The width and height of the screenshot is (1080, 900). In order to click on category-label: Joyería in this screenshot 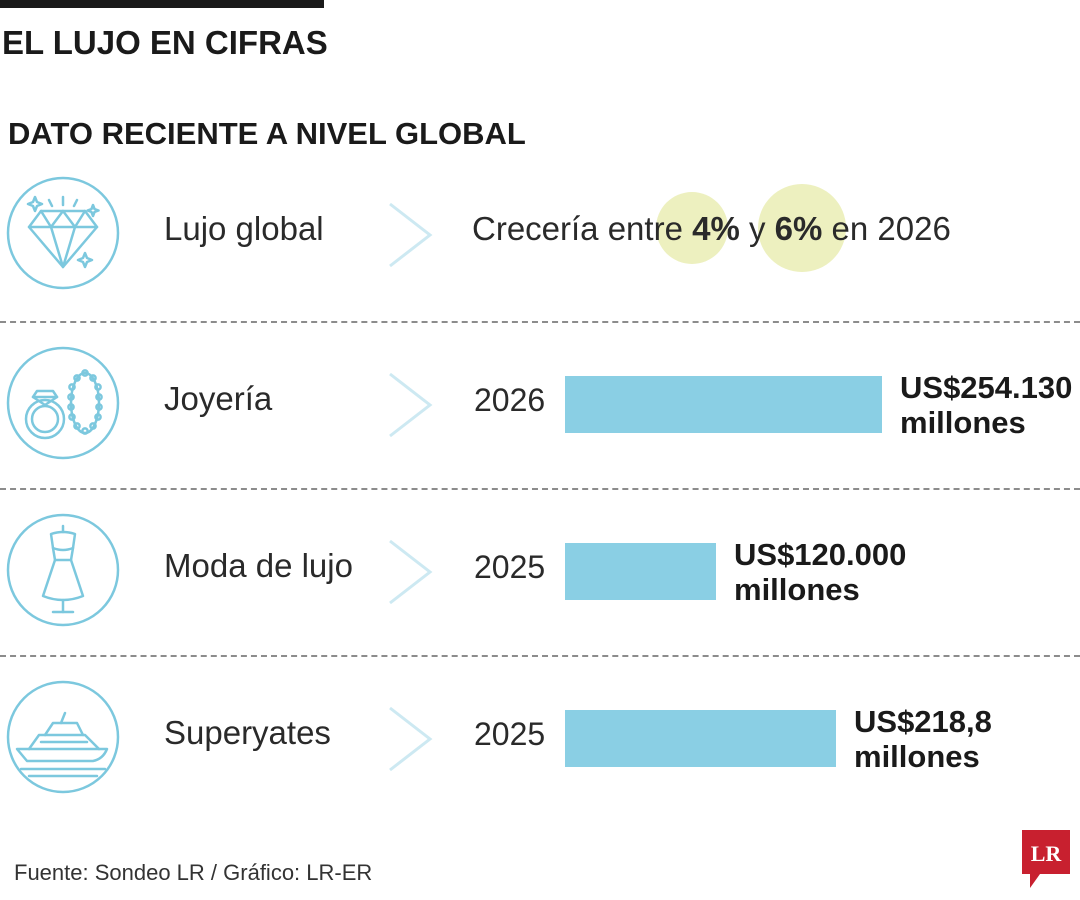, I will do `click(218, 398)`.